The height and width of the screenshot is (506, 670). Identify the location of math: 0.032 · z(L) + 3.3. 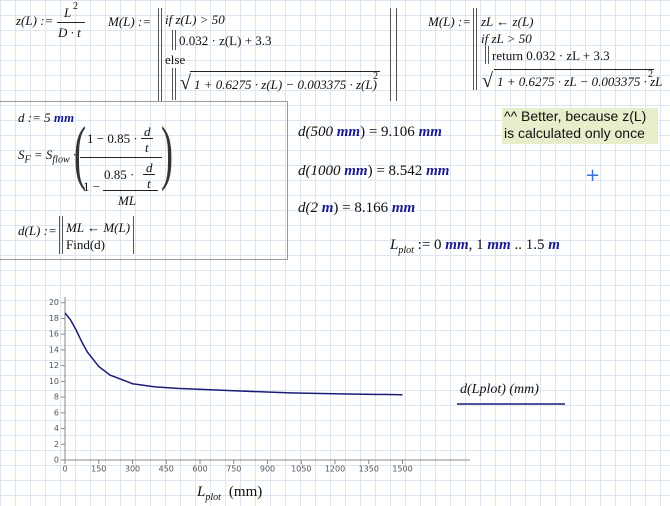
(225, 40).